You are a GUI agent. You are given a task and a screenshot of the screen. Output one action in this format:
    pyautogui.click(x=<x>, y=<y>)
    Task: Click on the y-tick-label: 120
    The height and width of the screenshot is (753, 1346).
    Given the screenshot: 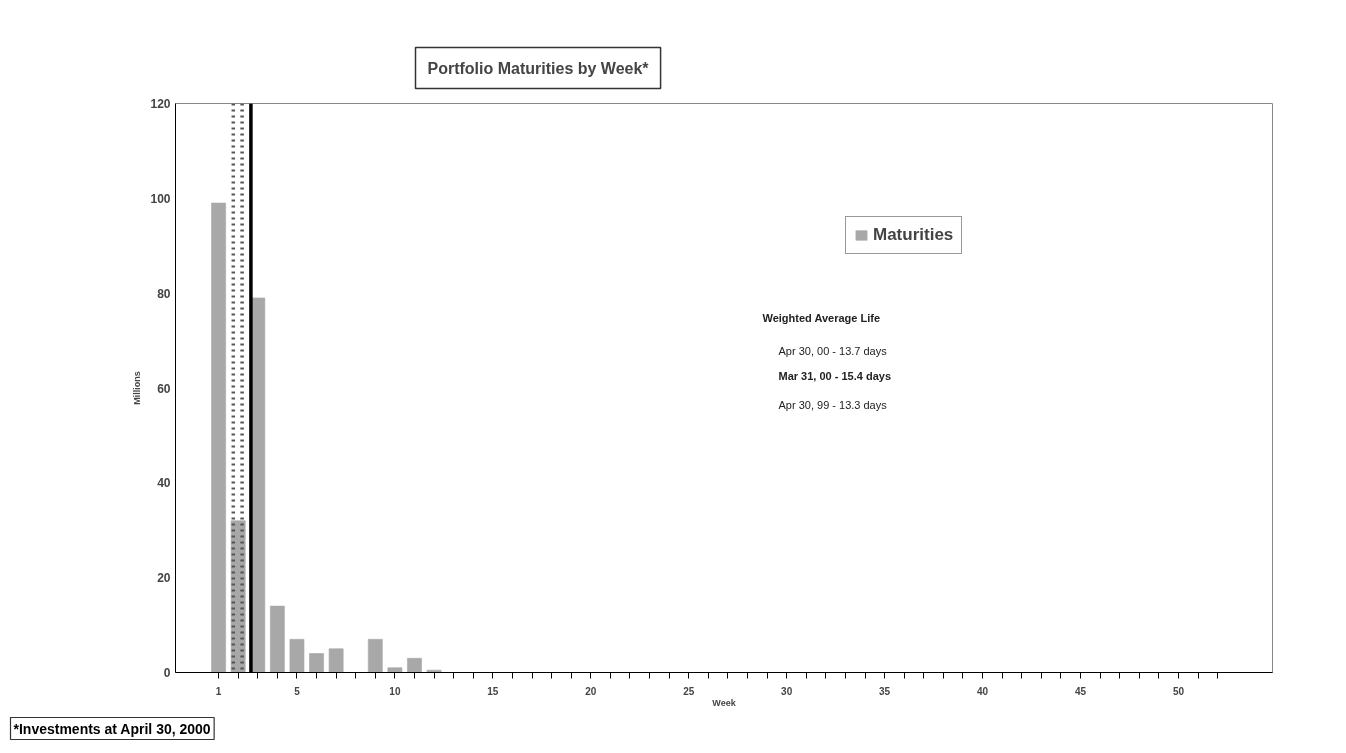 What is the action you would take?
    pyautogui.click(x=160, y=104)
    